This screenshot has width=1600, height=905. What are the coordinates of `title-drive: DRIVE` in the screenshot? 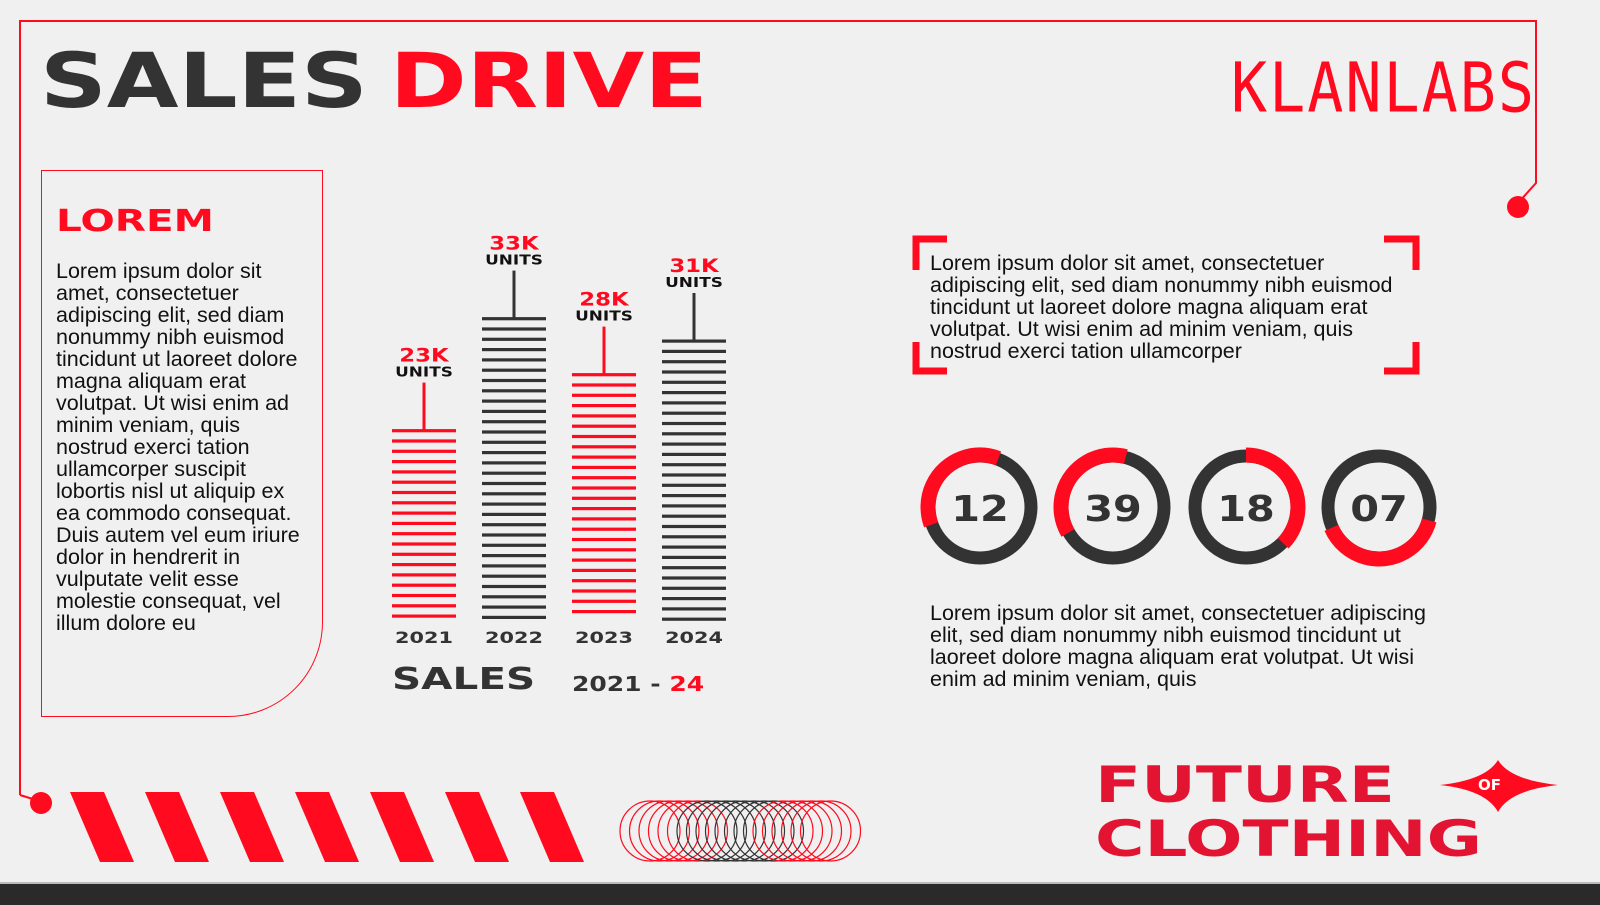 It's located at (548, 80).